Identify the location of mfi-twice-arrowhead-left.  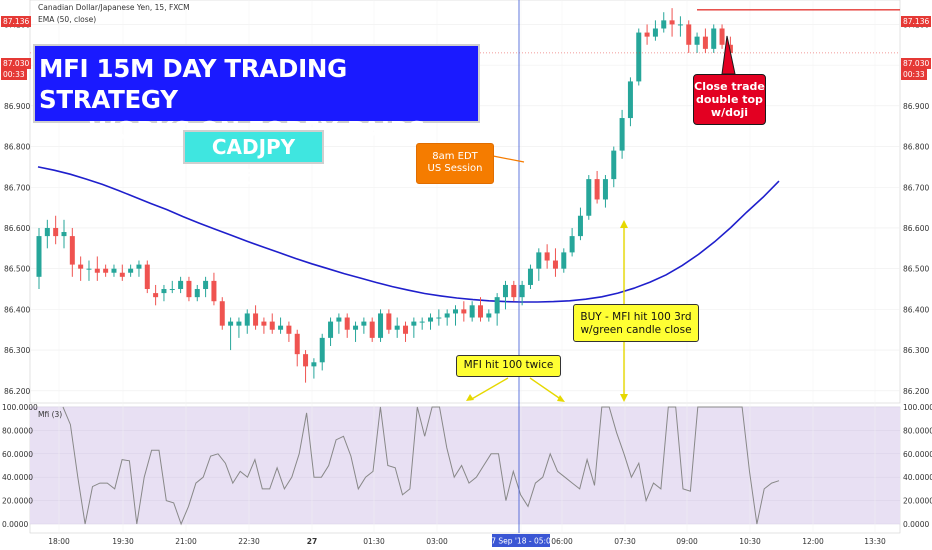
(470, 397).